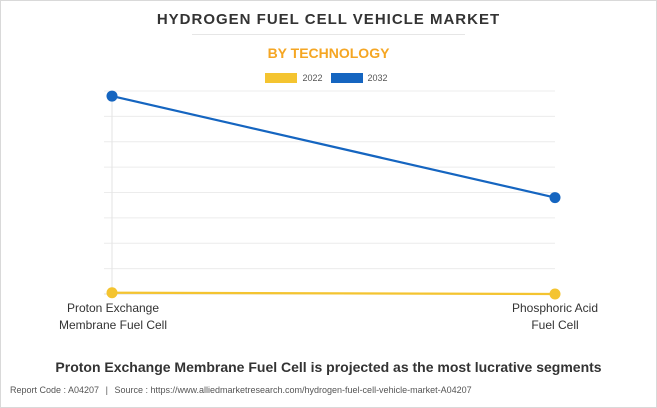 The height and width of the screenshot is (408, 657). Describe the element at coordinates (555, 325) in the screenshot. I see `x-tick-label-line: Fuel Cell` at that location.